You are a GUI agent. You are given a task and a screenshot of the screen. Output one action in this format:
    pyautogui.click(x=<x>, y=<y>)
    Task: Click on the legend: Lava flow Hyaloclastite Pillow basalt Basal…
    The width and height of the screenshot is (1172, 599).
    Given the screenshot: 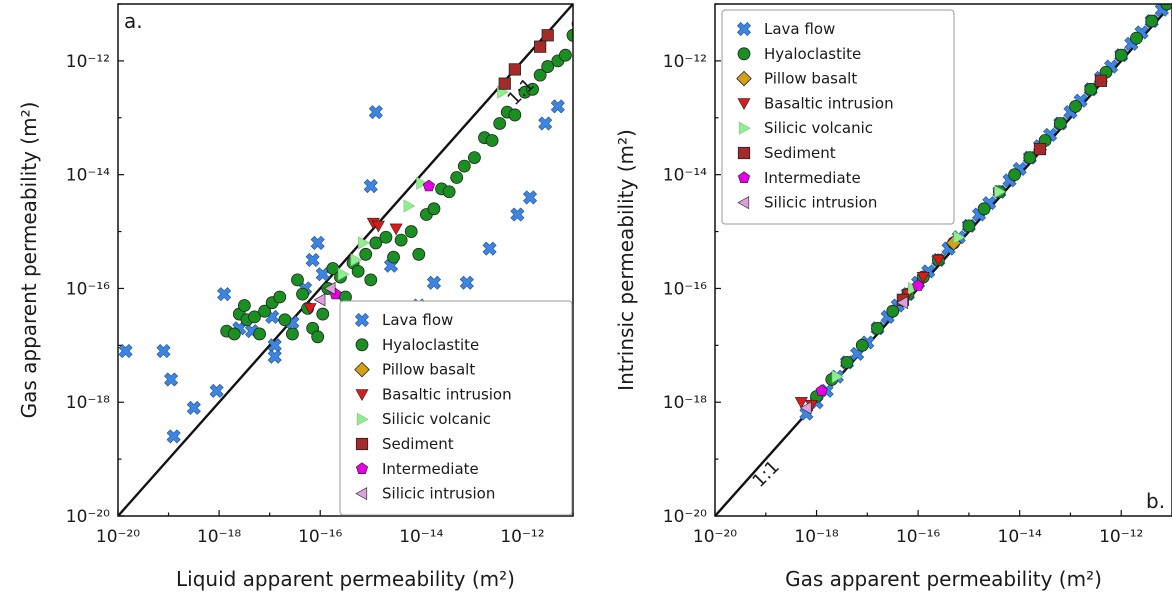 What is the action you would take?
    pyautogui.click(x=838, y=117)
    